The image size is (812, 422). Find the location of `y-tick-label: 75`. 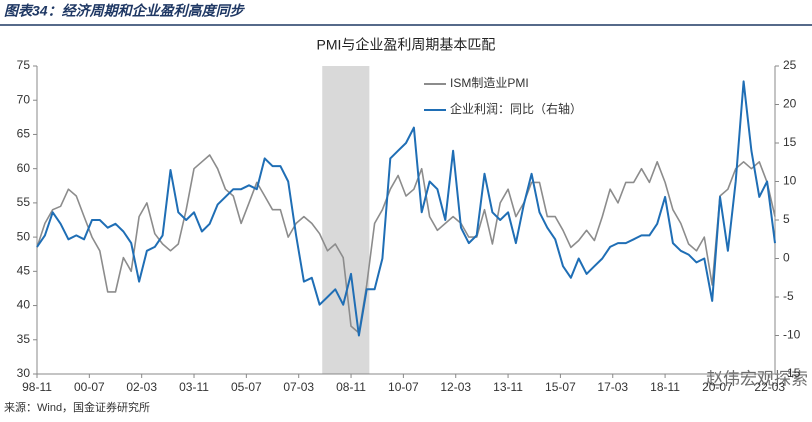

y-tick-label: 75 is located at coordinates (24, 65).